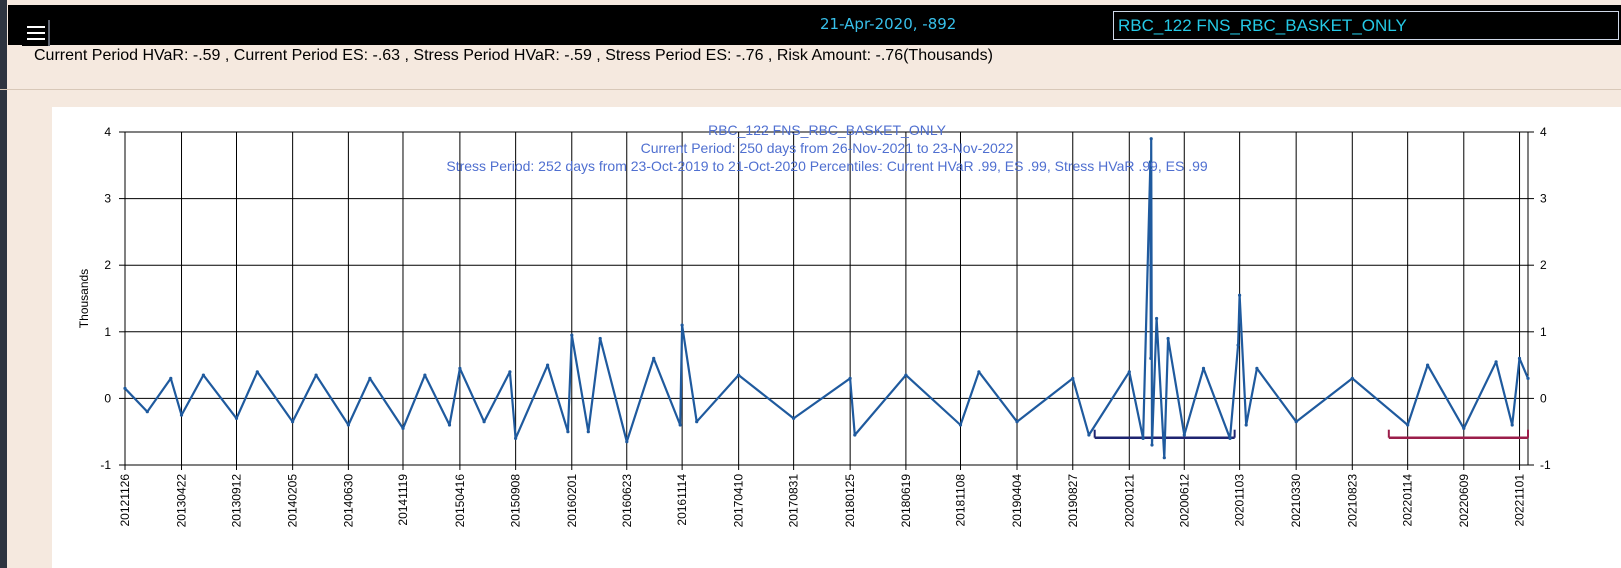 Image resolution: width=1621 pixels, height=568 pixels. What do you see at coordinates (960, 500) in the screenshot?
I see `x-tick-label: 20181108` at bounding box center [960, 500].